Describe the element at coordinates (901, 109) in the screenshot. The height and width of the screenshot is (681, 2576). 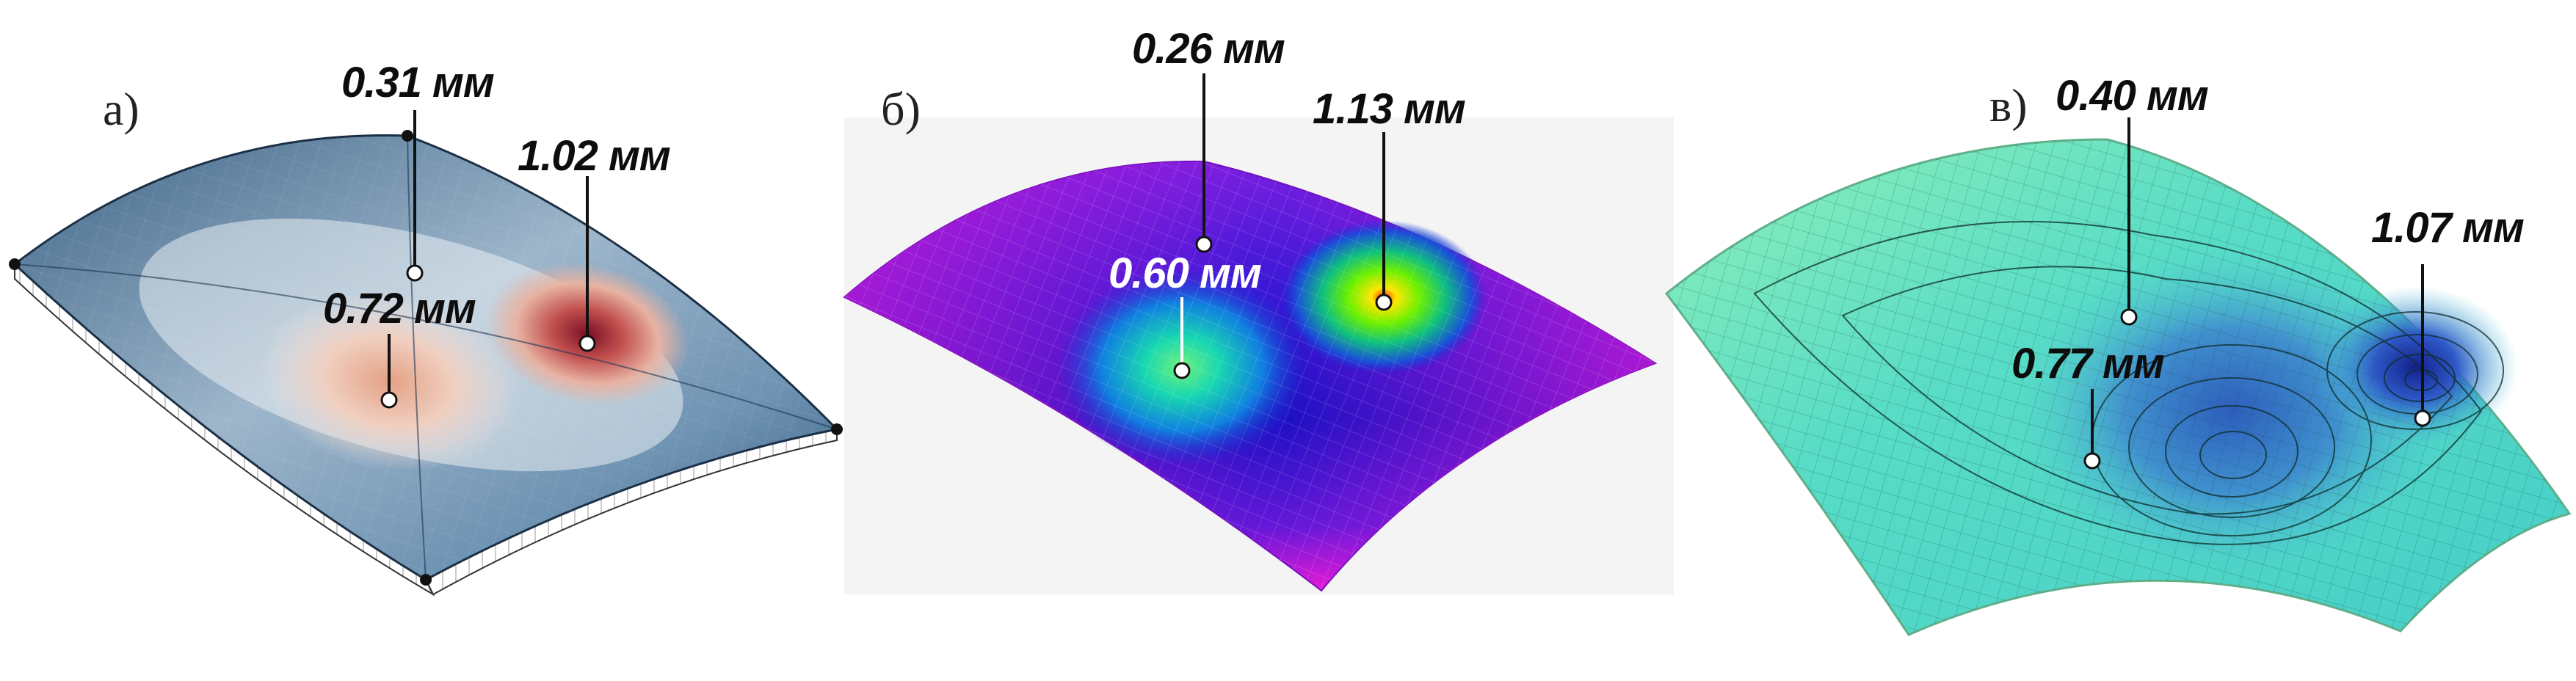
I see `panel-b-letter: б)` at that location.